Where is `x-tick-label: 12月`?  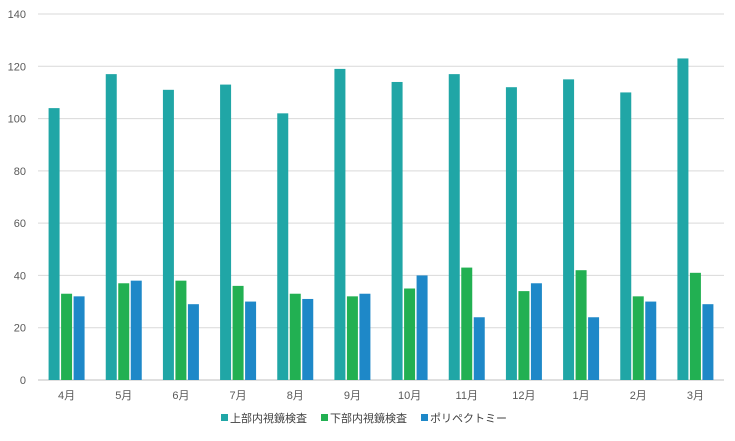 x-tick-label: 12月 is located at coordinates (523, 396).